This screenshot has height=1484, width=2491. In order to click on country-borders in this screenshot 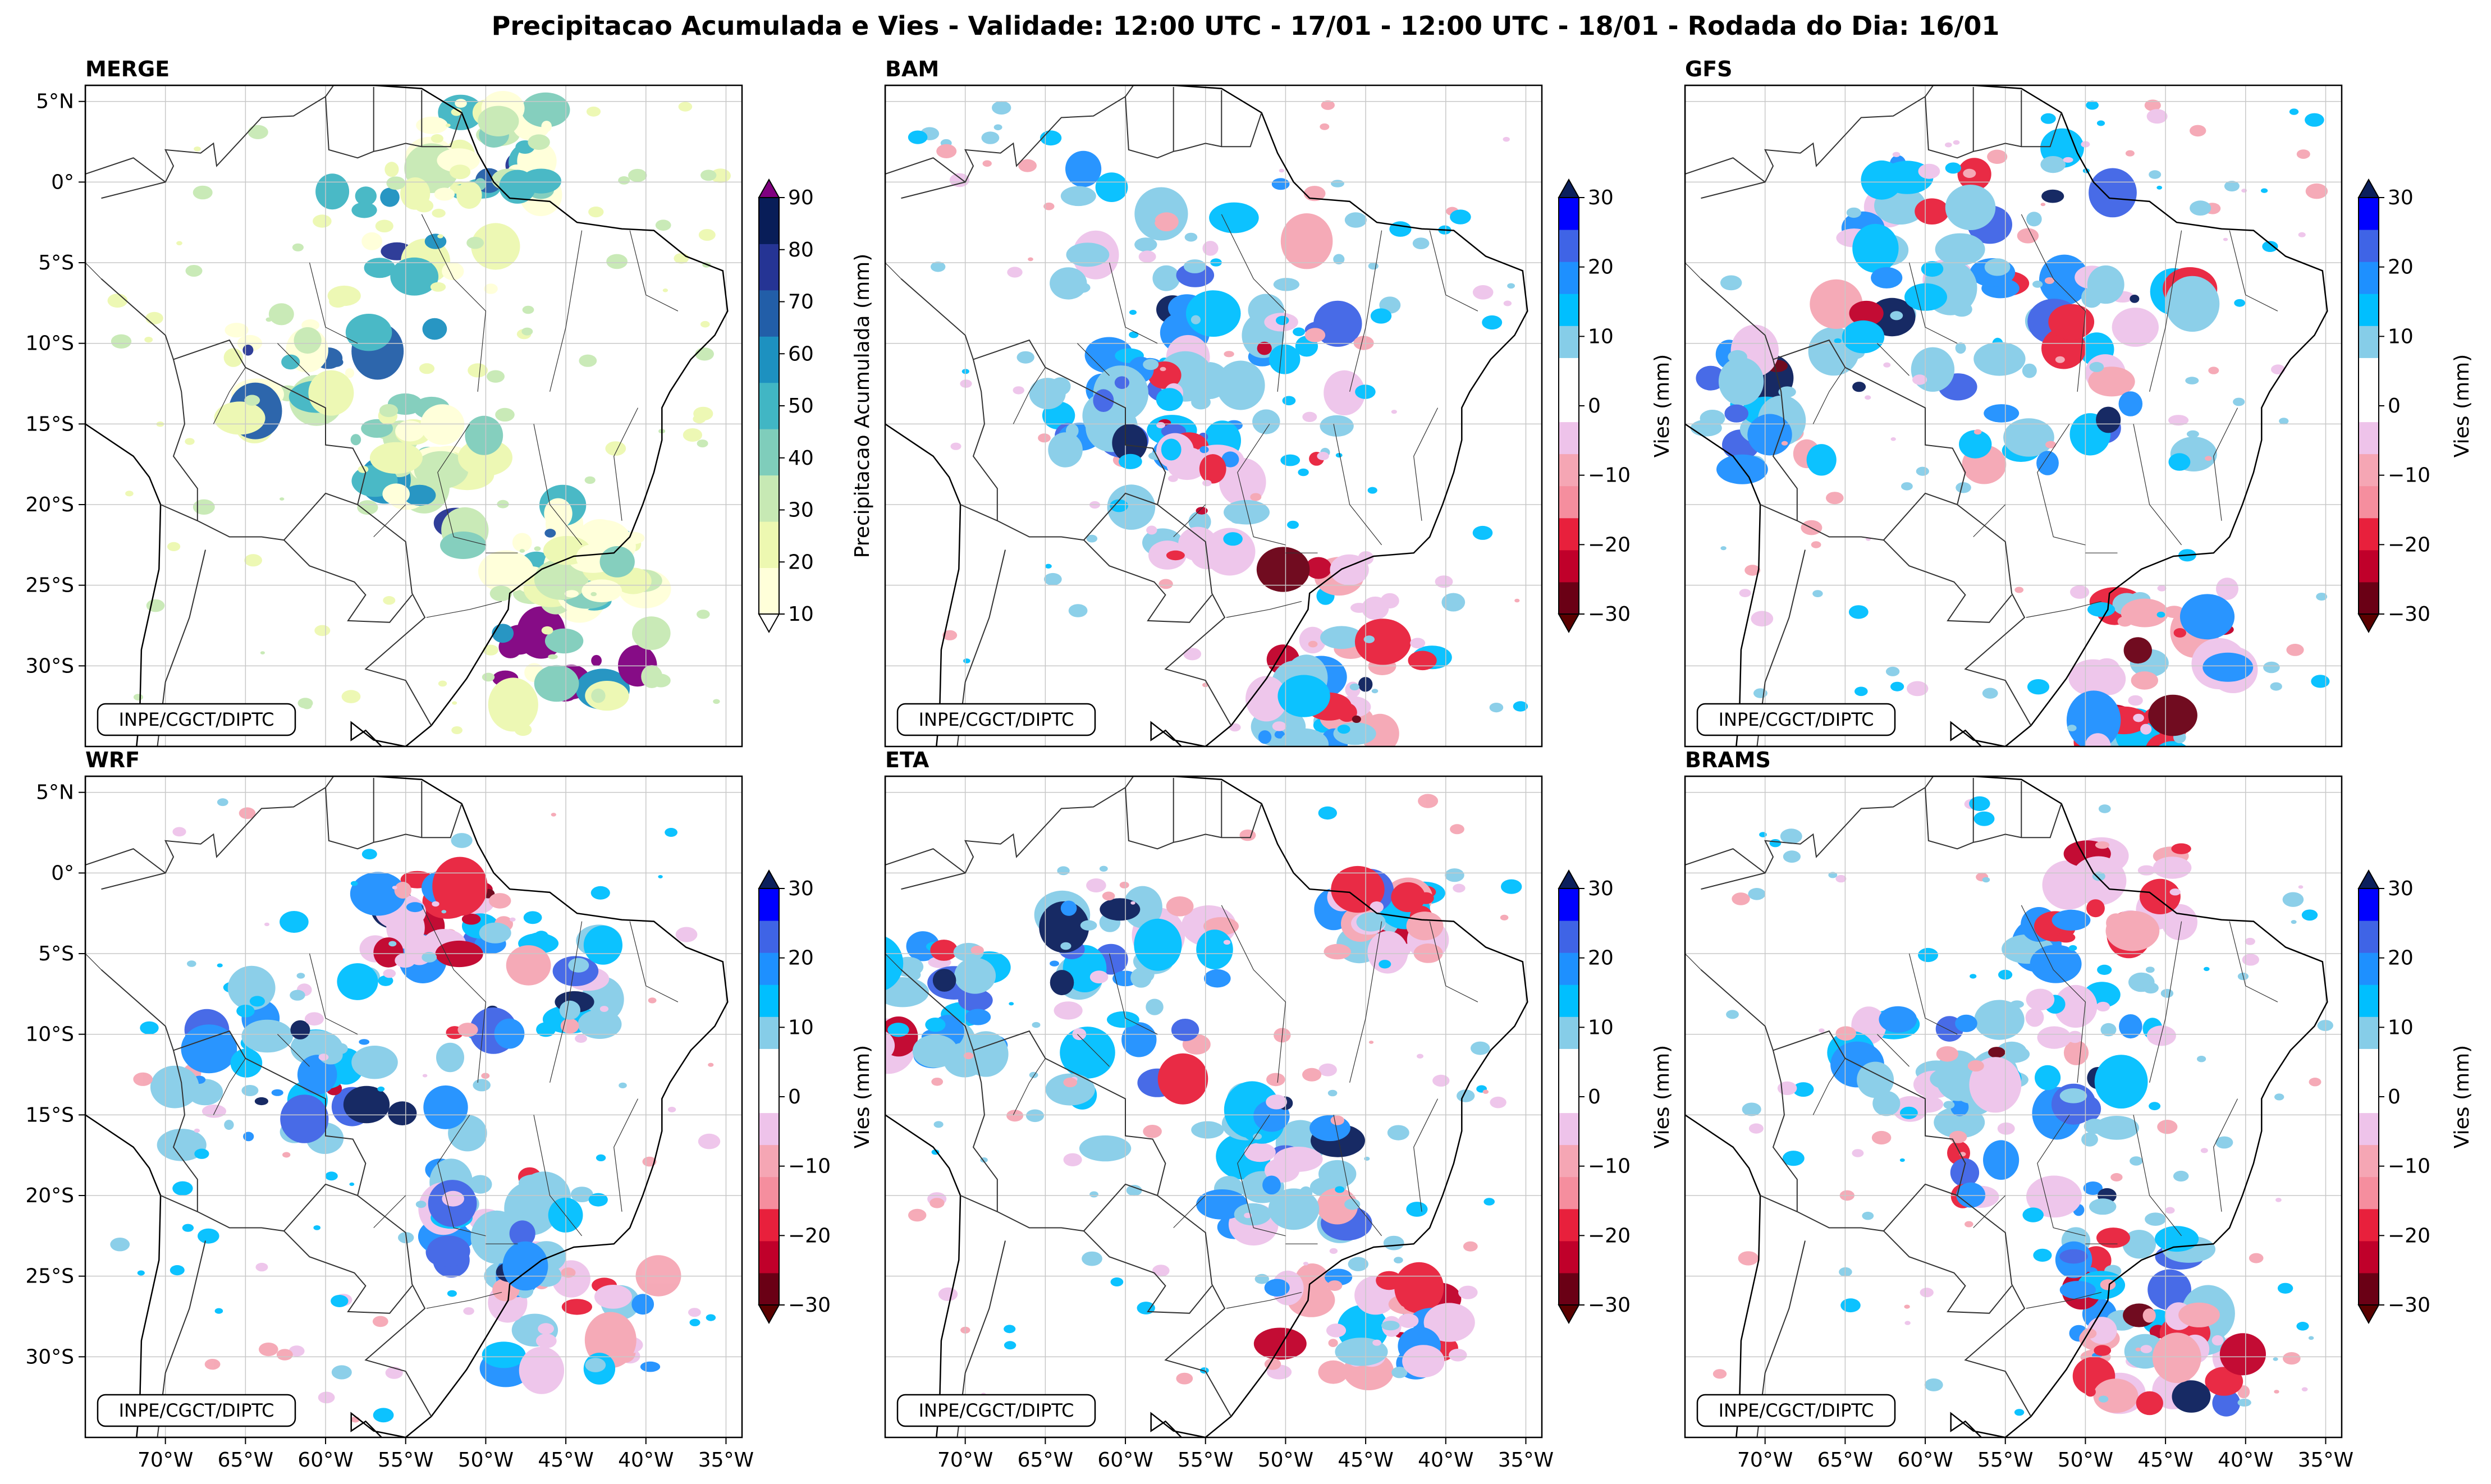, I will do `click(1981, 416)`.